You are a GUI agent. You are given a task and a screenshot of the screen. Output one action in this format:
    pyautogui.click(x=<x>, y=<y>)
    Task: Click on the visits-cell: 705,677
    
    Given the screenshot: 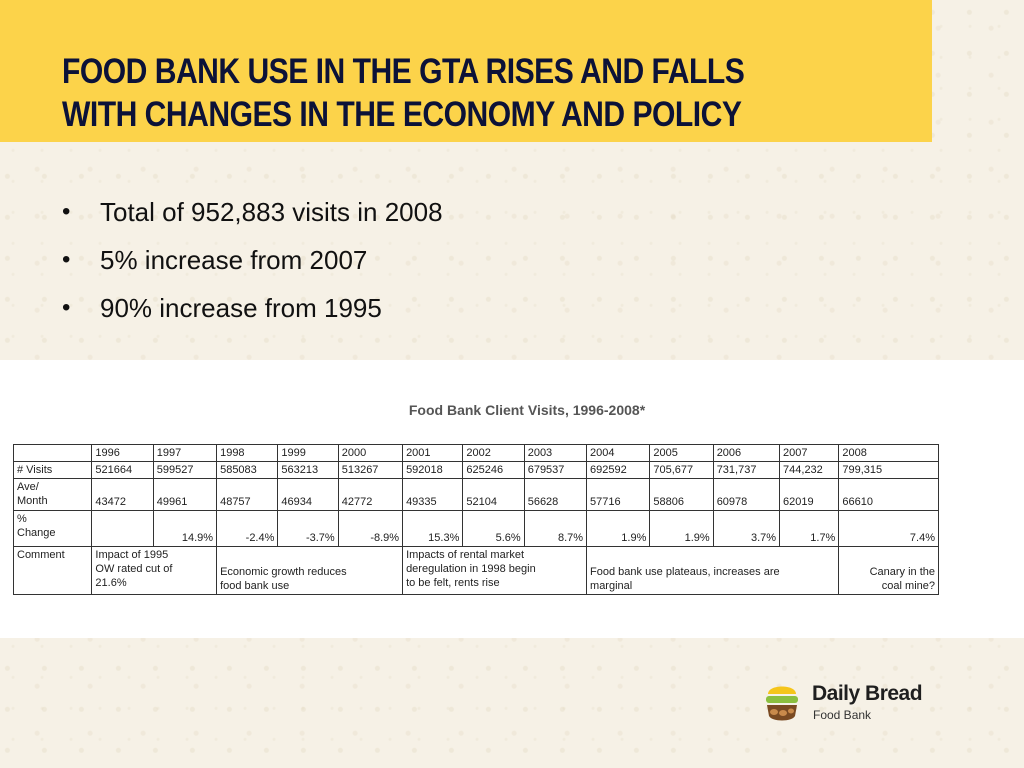 What is the action you would take?
    pyautogui.click(x=681, y=470)
    